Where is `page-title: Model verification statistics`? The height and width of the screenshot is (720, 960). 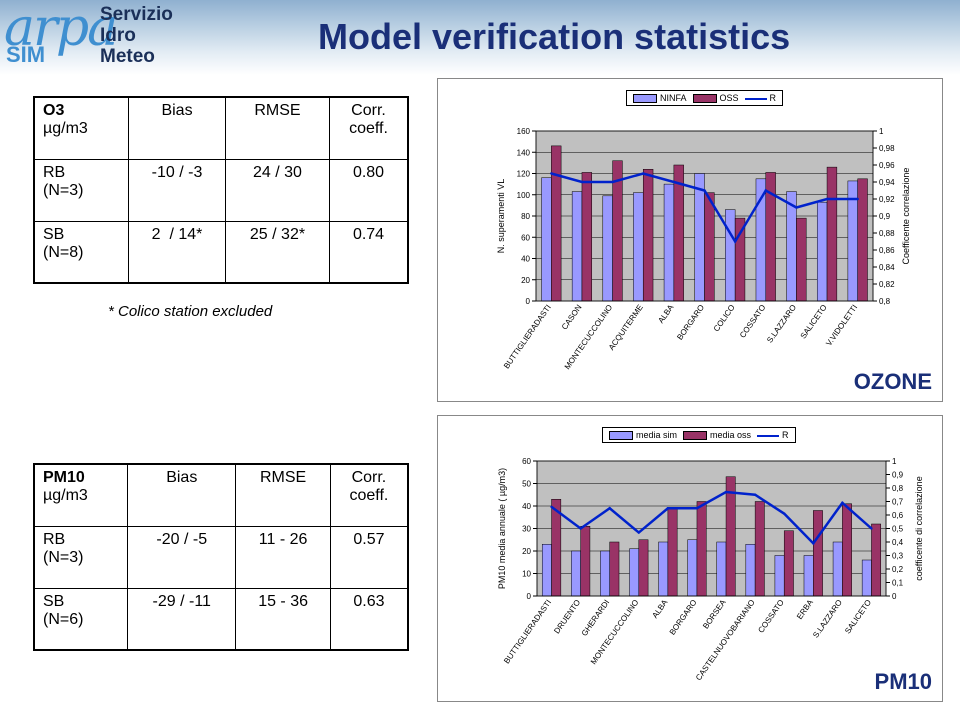
page-title: Model verification statistics is located at coordinates (554, 36).